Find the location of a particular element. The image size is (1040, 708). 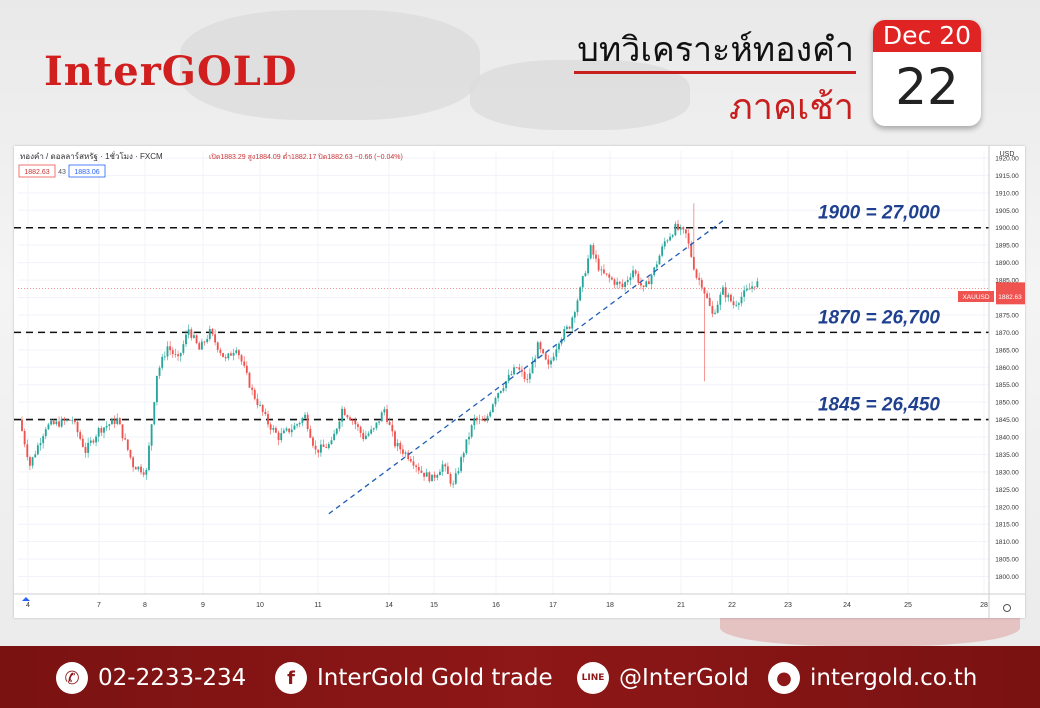

line-icon: LINE is located at coordinates (593, 678).